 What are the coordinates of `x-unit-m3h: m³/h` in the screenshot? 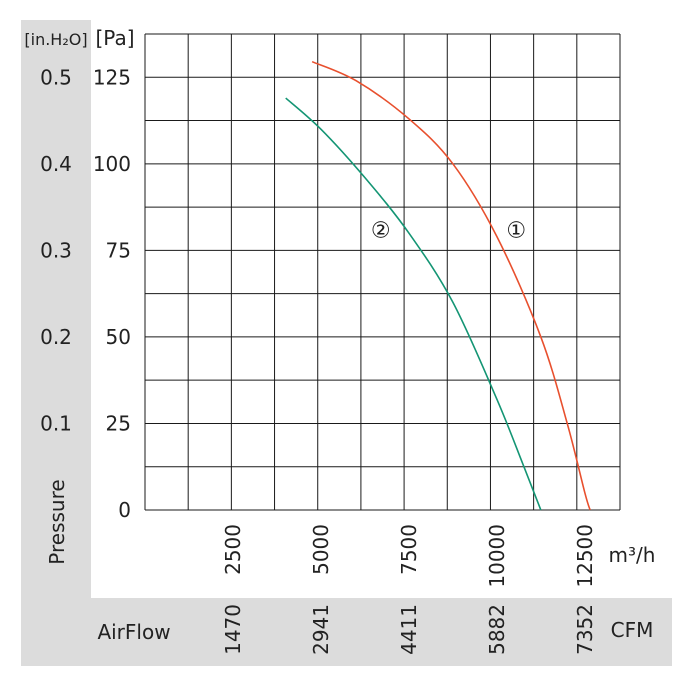 It's located at (632, 555).